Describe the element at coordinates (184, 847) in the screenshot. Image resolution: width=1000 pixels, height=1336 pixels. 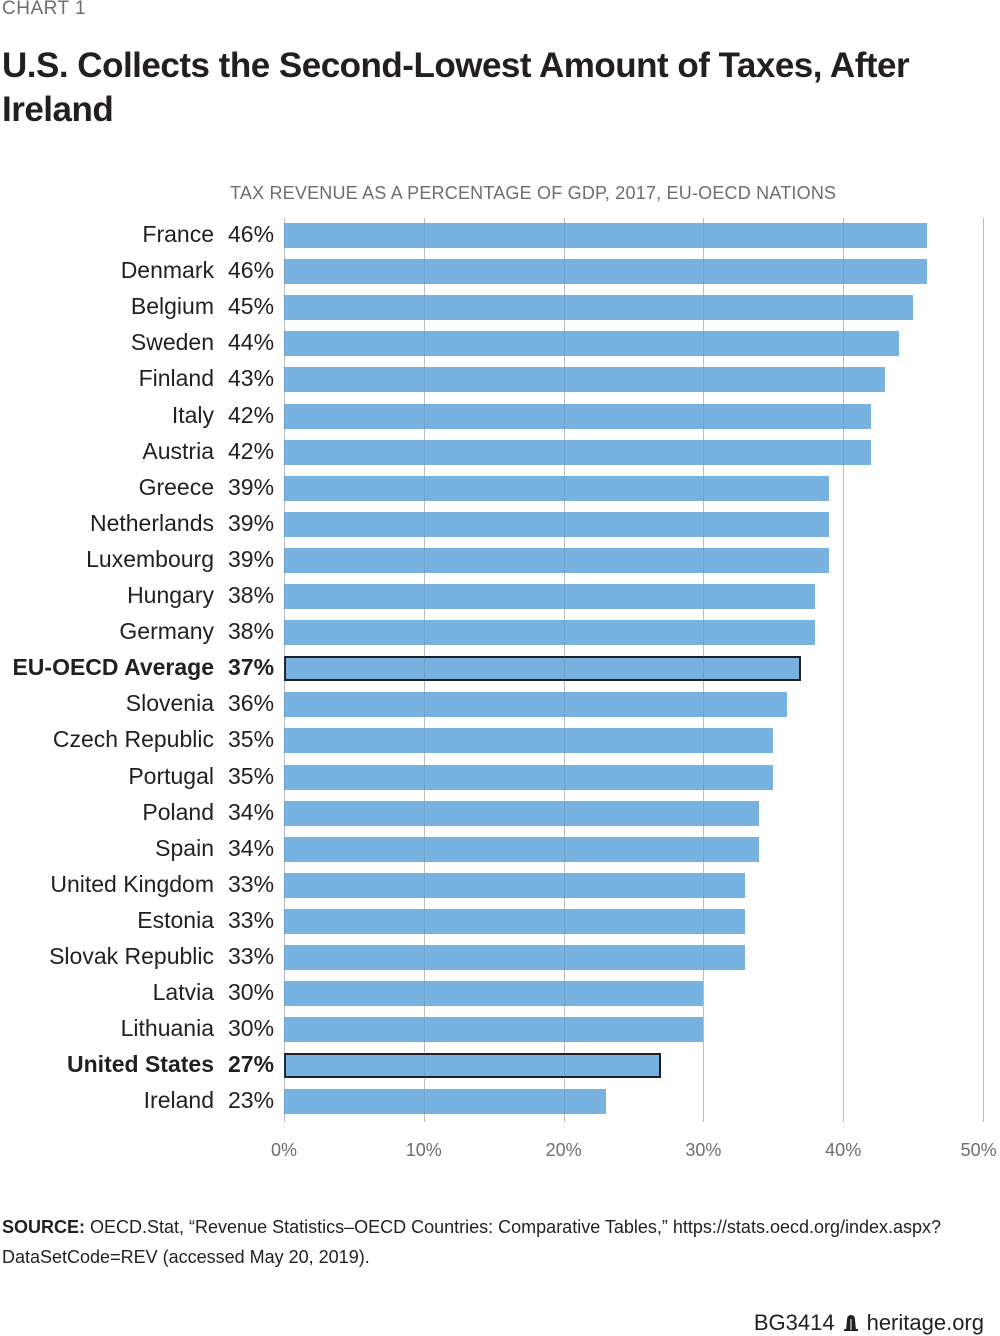
I see `category-label: Spain` at that location.